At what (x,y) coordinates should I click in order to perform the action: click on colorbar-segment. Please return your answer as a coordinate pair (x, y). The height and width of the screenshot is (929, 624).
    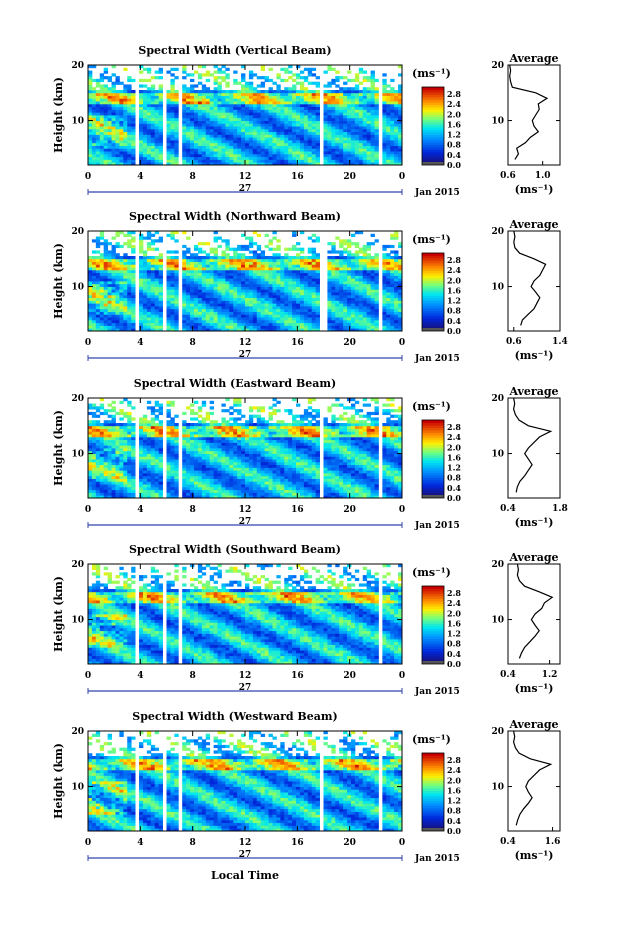
    Looking at the image, I should click on (433, 113).